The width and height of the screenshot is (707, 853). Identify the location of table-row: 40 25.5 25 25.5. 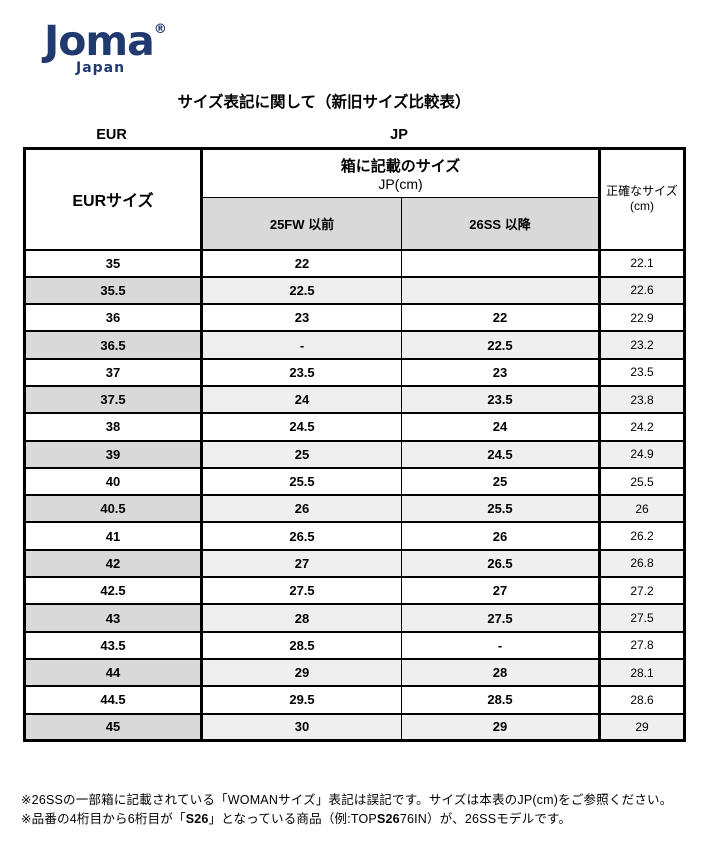
(354, 481).